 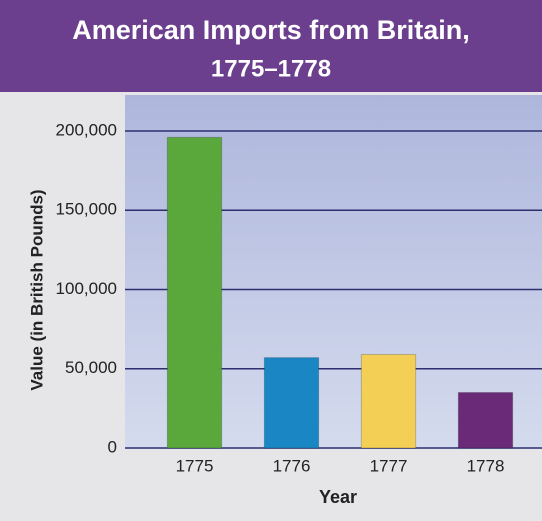 I want to click on y-tick-label: 0, so click(x=112, y=446).